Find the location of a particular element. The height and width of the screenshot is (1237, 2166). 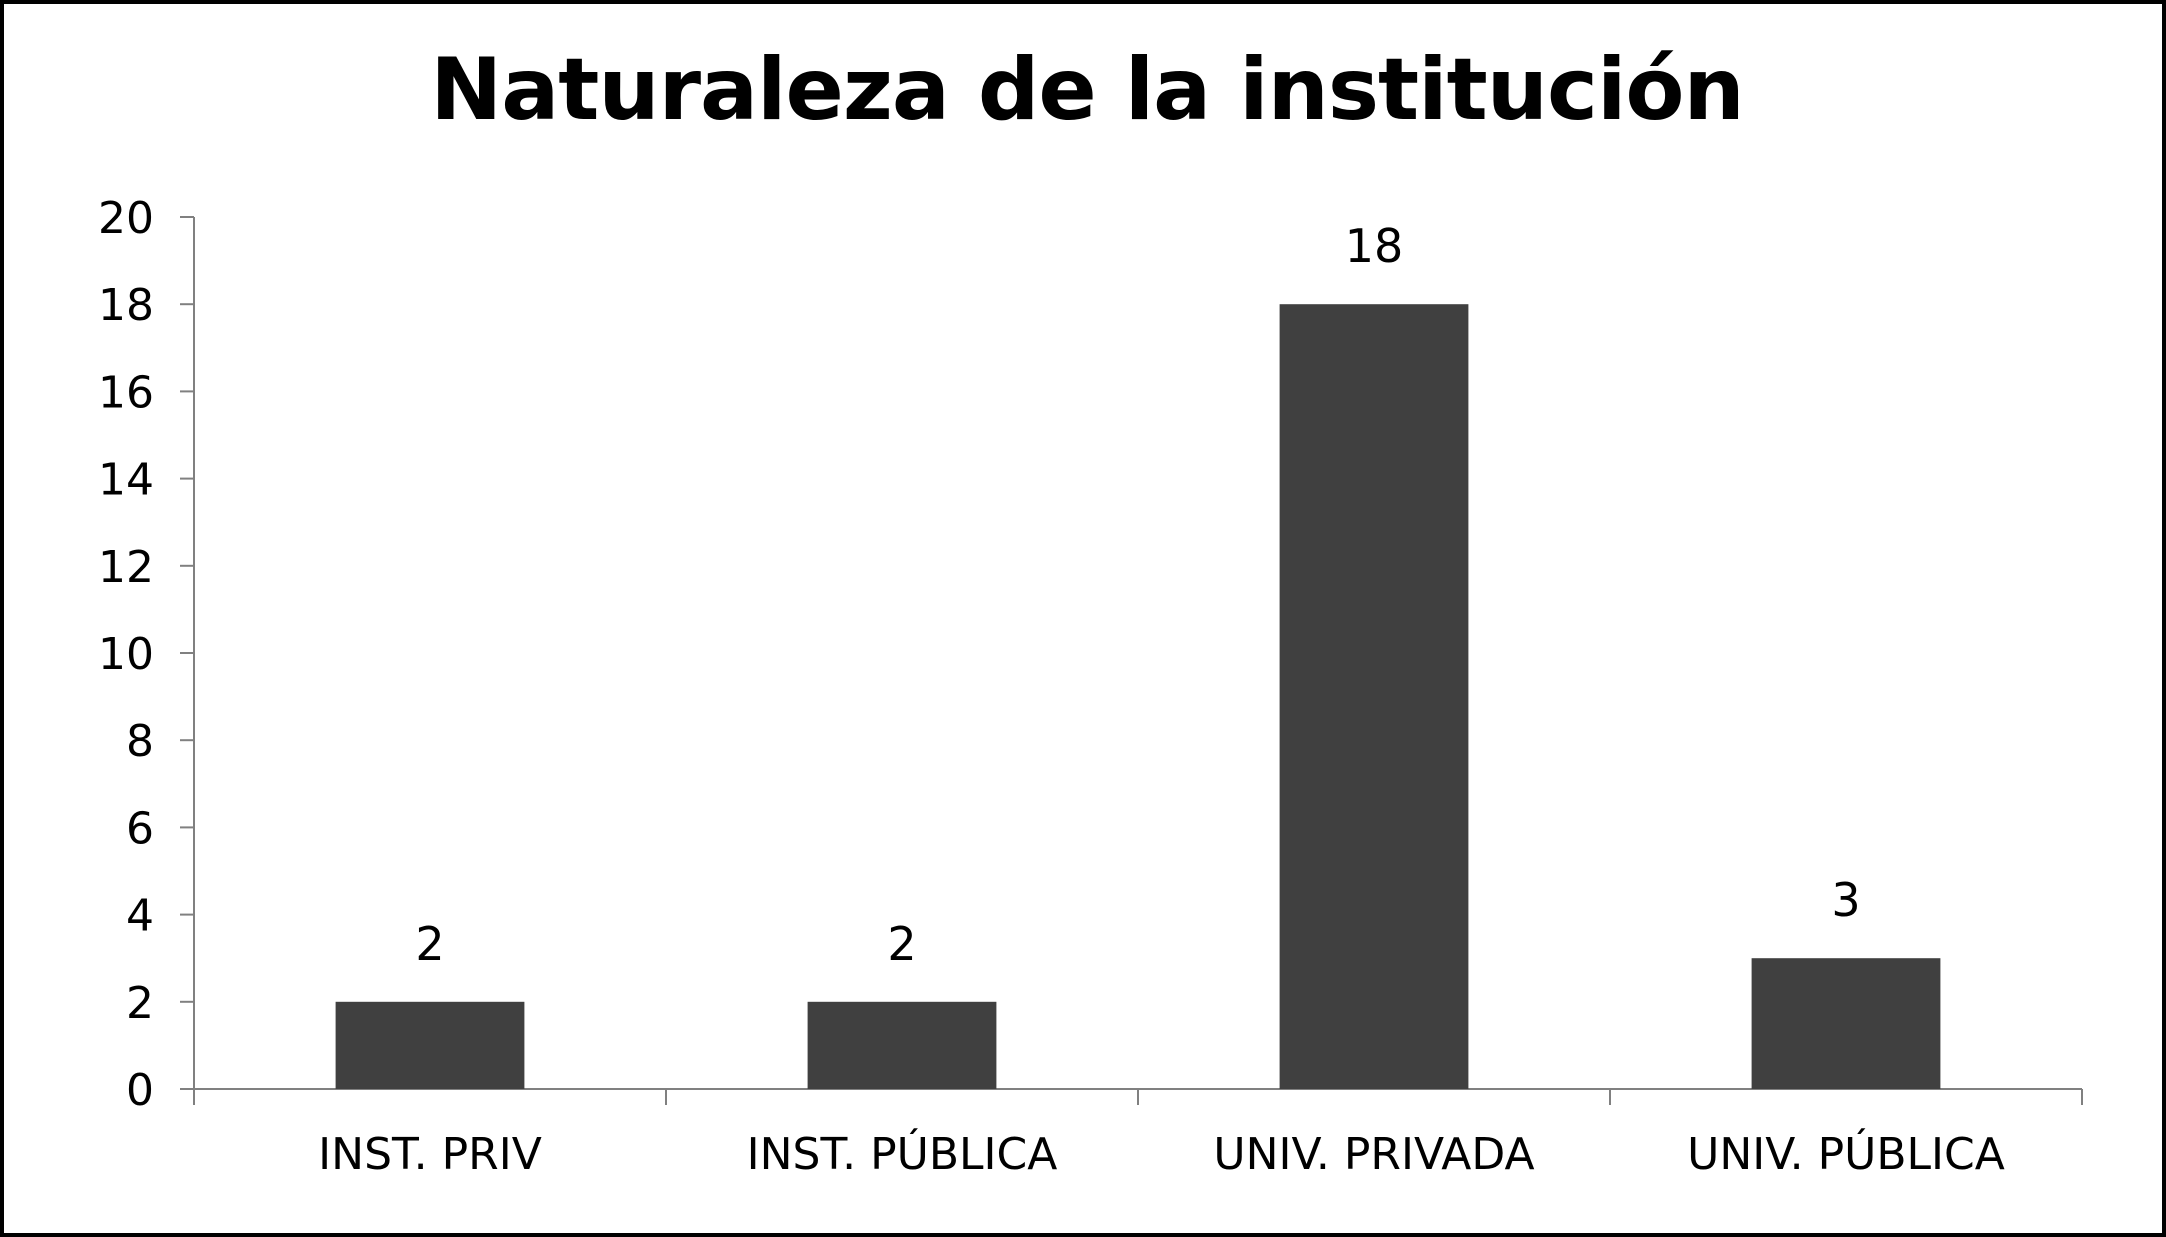

x-tick-label: UNIV. PÚBLICA is located at coordinates (1846, 1153).